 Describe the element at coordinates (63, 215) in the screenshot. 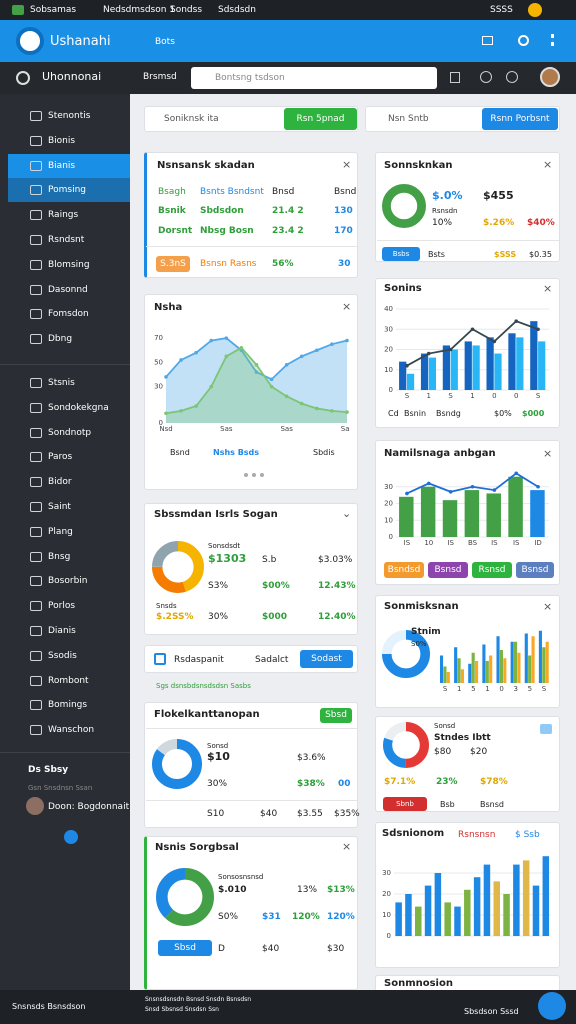

I see `nav-item: Raings` at that location.